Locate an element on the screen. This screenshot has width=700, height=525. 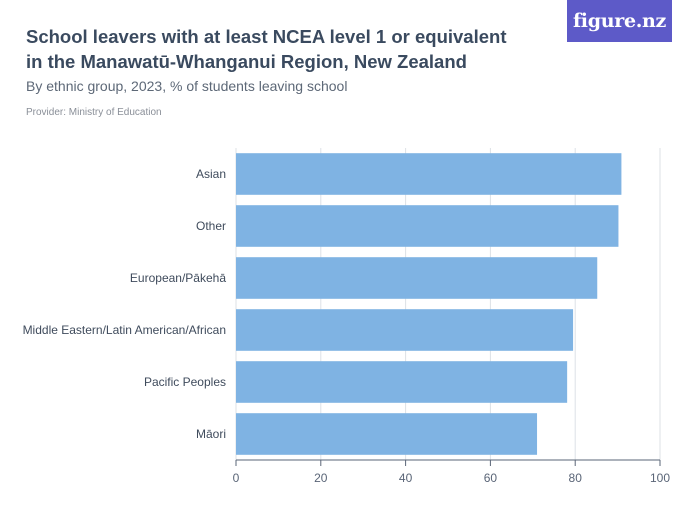
category-label: Māori is located at coordinates (211, 434).